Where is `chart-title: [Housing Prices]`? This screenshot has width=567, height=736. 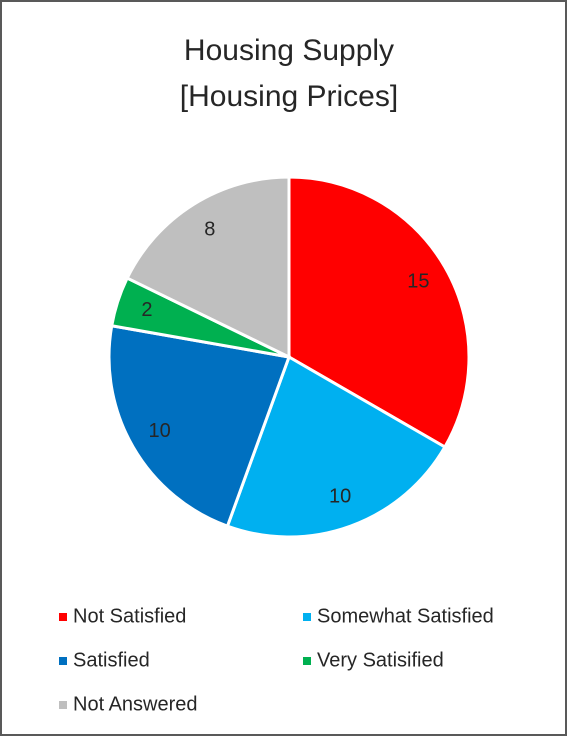
chart-title: [Housing Prices] is located at coordinates (289, 96).